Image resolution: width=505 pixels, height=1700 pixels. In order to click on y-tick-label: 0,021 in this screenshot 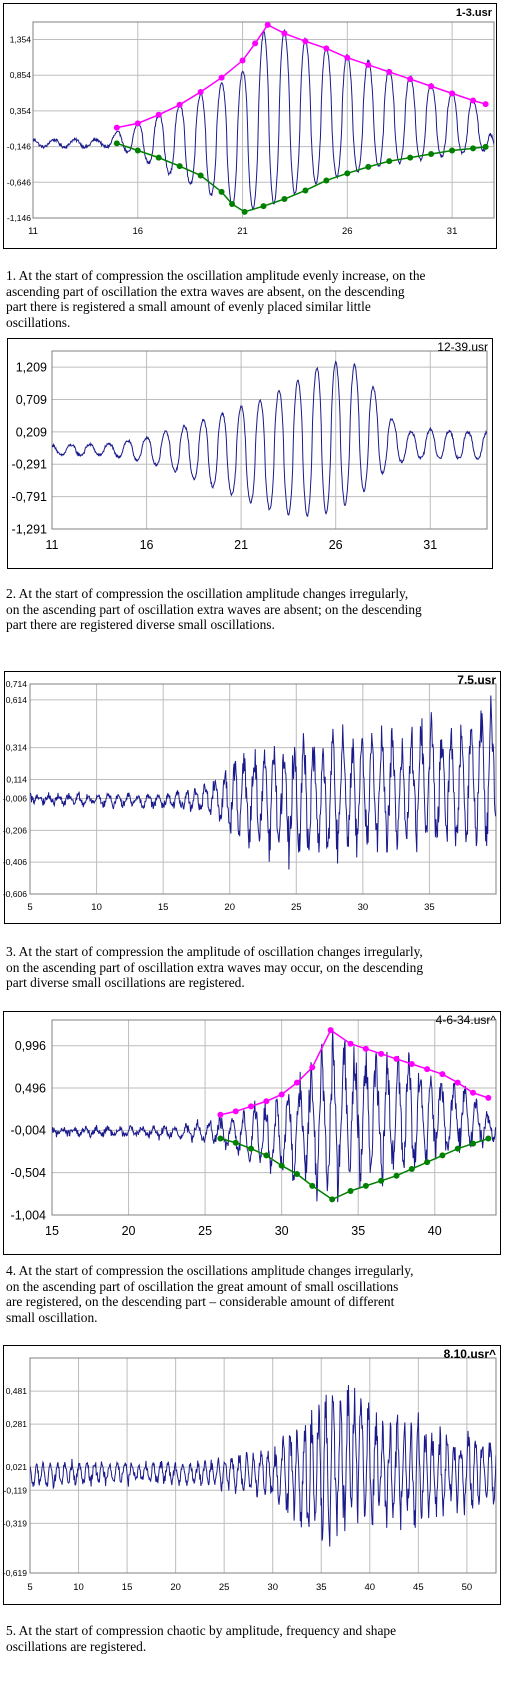, I will do `click(17, 1467)`.